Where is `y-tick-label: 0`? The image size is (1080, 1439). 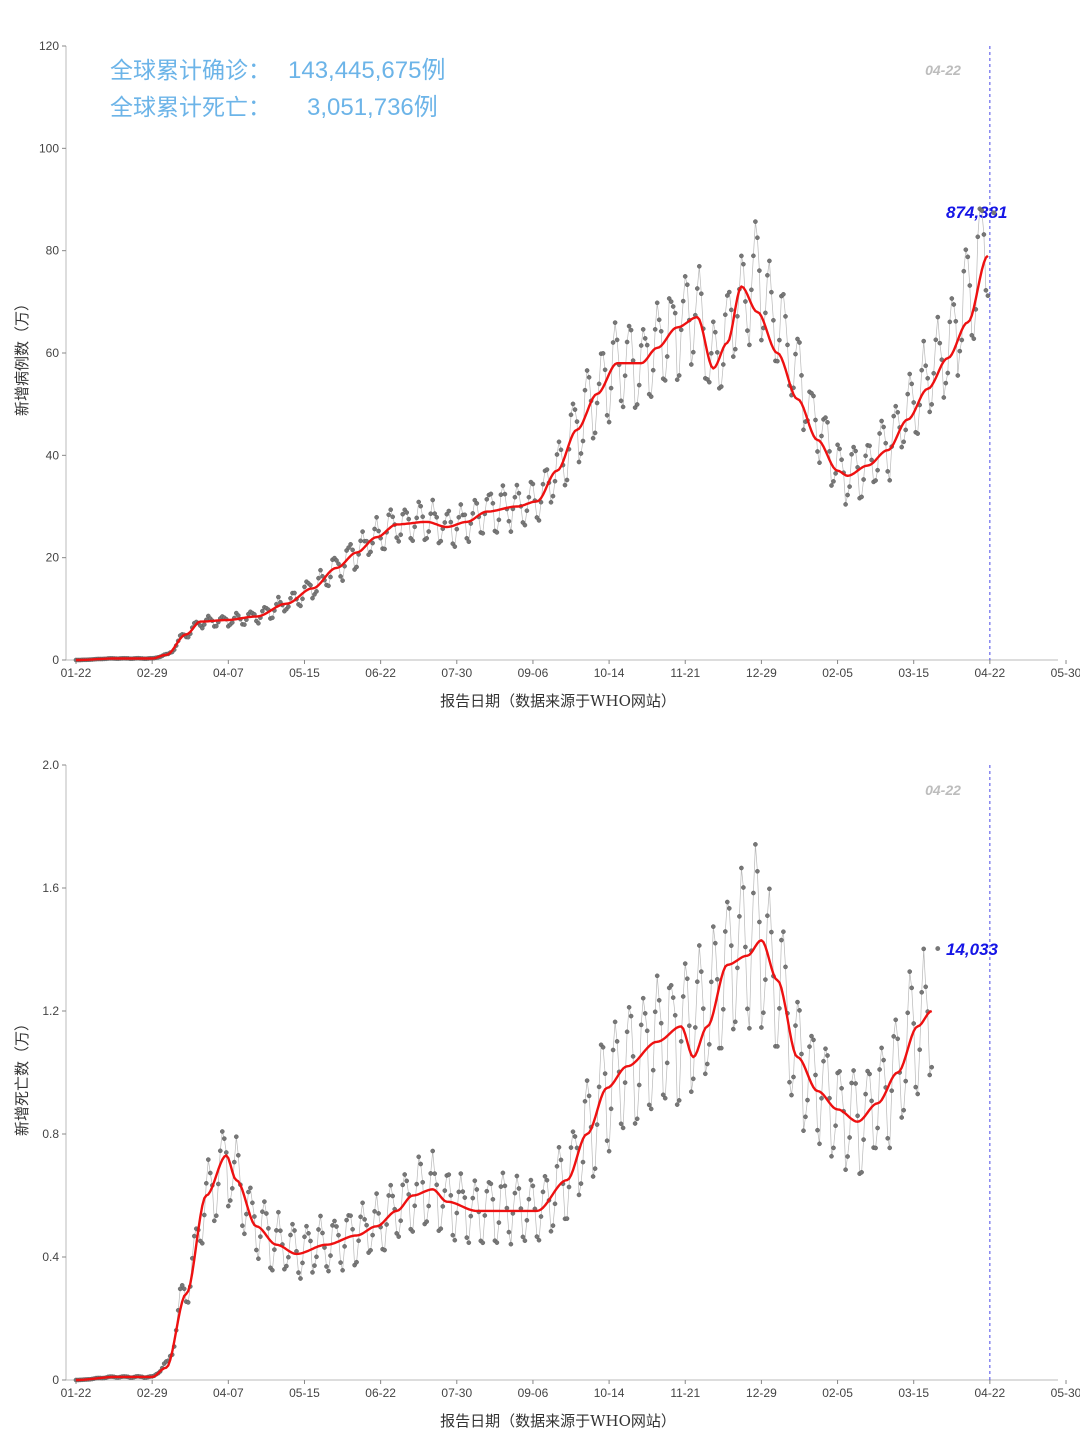
y-tick-label: 0 is located at coordinates (55, 1380).